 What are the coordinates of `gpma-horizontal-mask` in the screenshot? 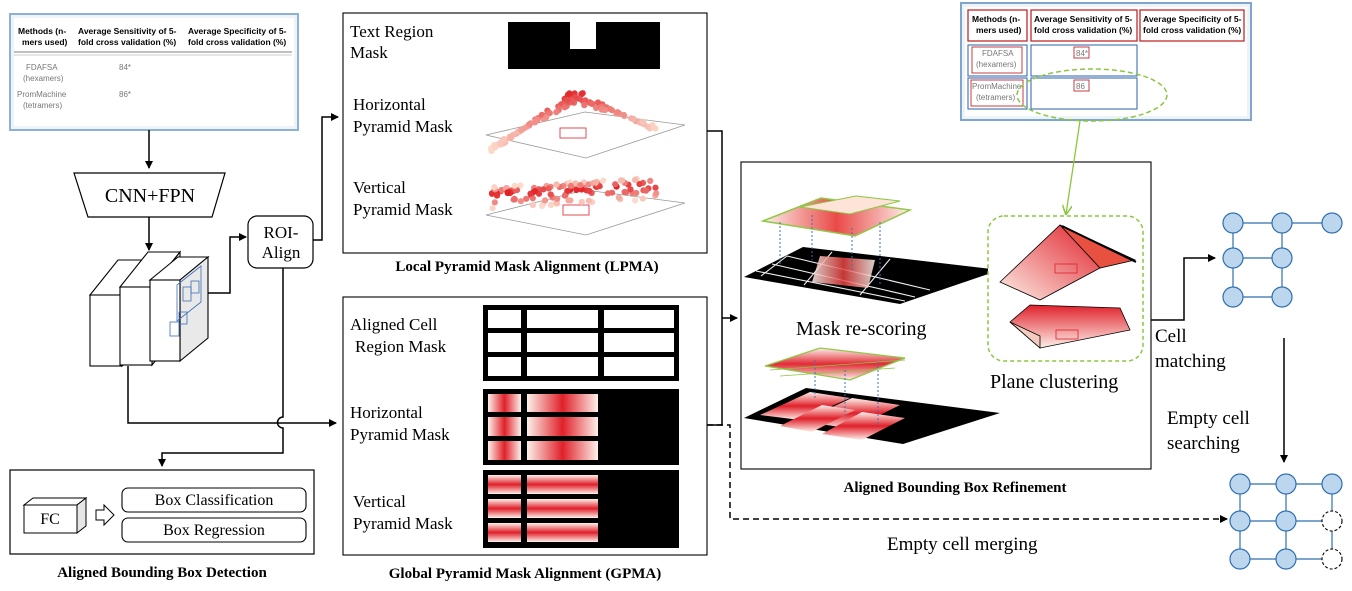 It's located at (581, 427).